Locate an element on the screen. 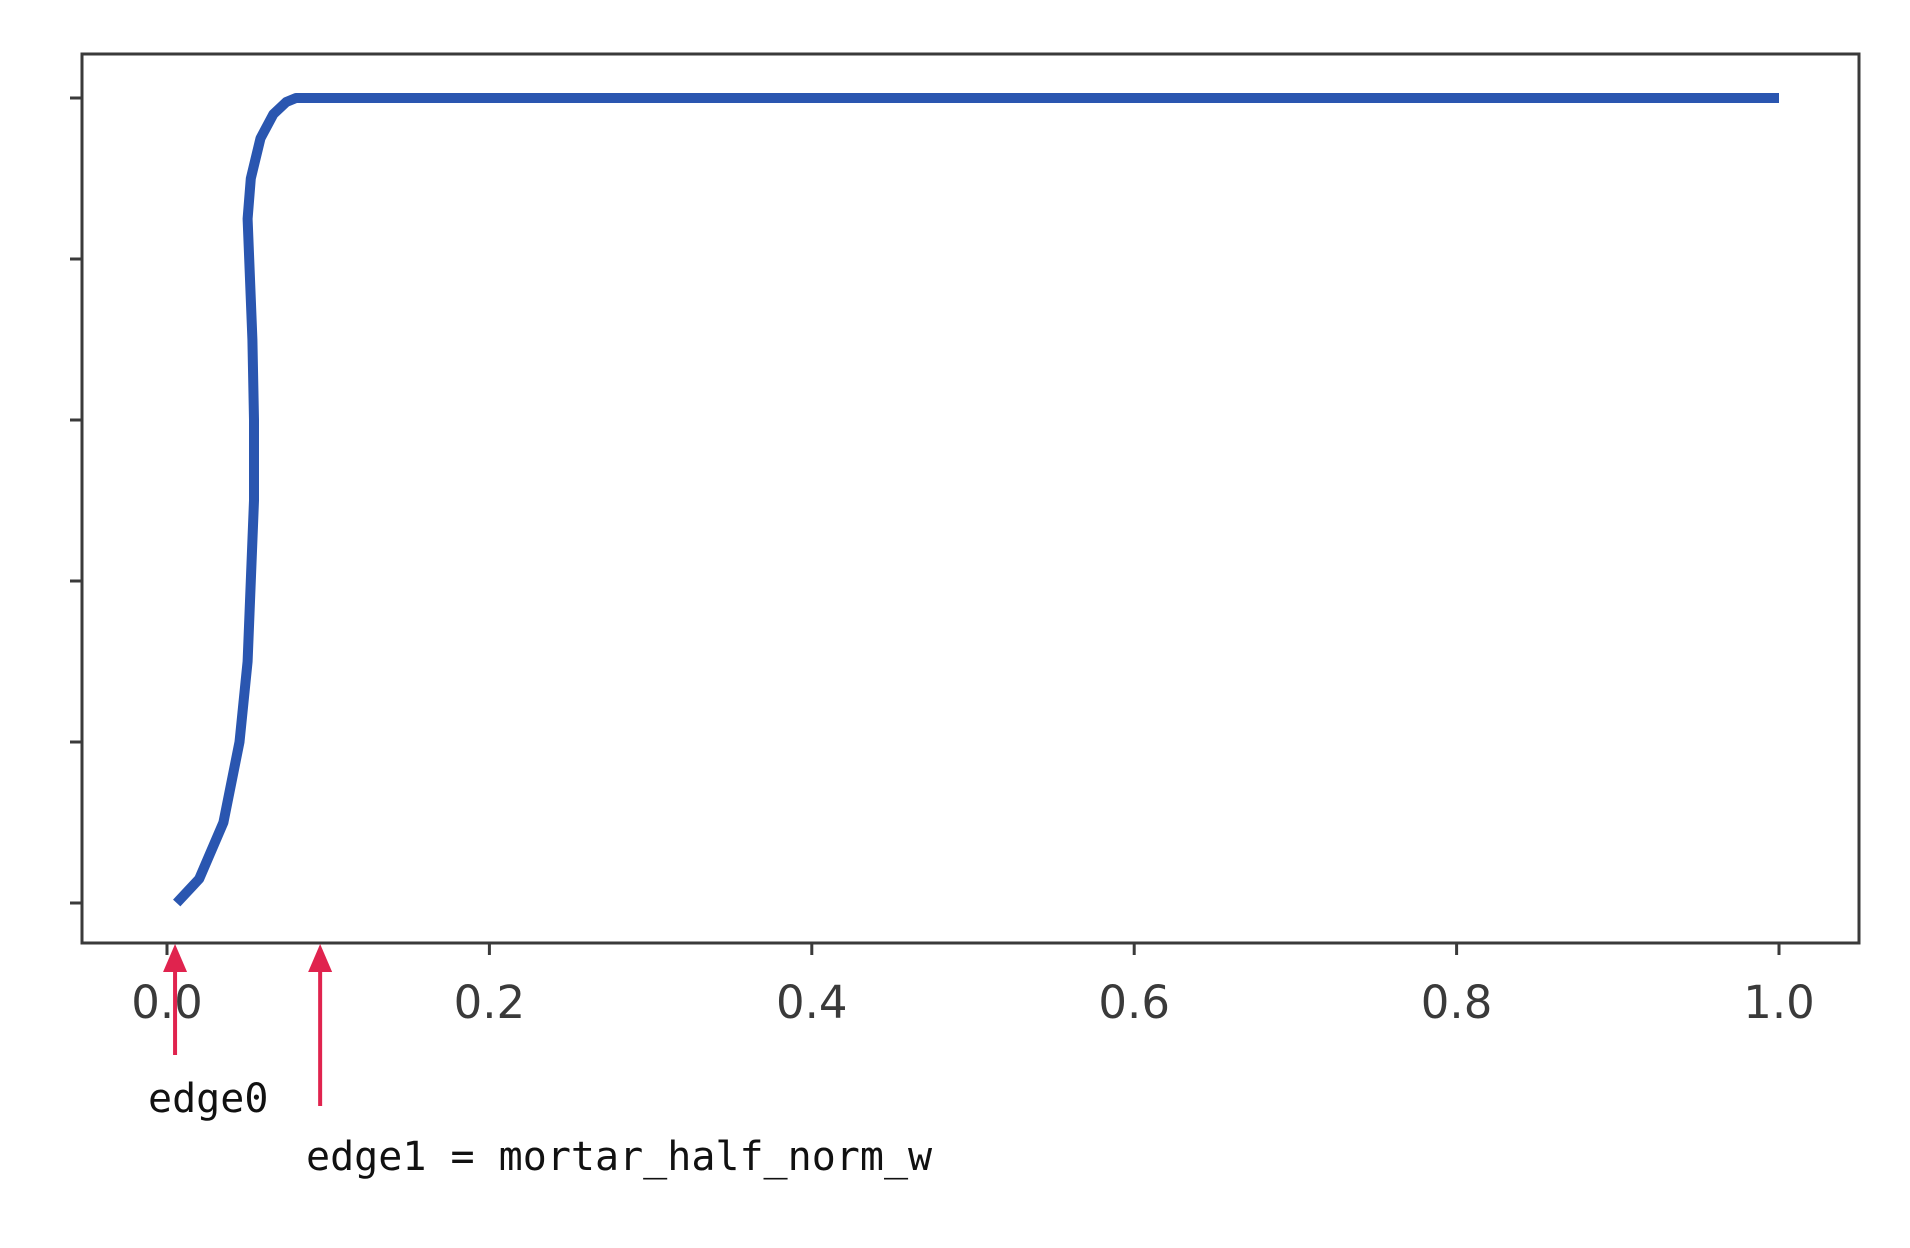 Image resolution: width=1910 pixels, height=1248 pixels. x-tick-label: 0.2 is located at coordinates (490, 1002).